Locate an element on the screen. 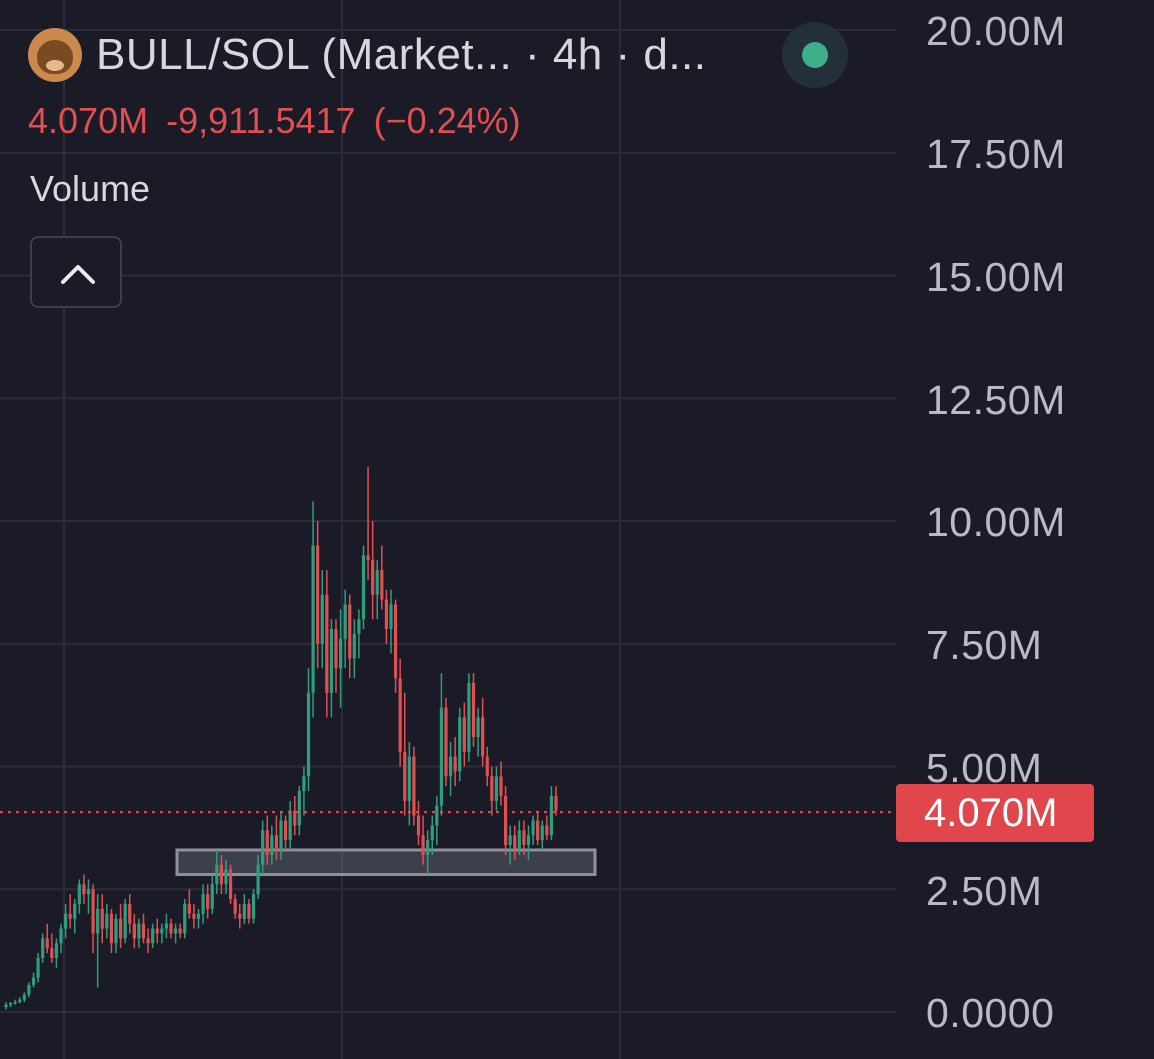  support-zone-rectangle is located at coordinates (386, 862).